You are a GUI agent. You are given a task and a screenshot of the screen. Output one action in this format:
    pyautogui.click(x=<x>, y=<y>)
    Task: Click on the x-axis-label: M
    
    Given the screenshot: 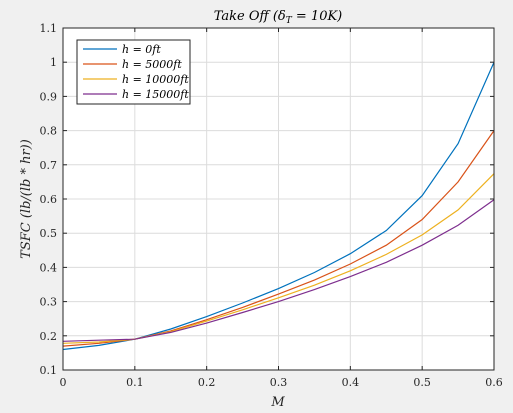 What is the action you would take?
    pyautogui.click(x=277, y=402)
    